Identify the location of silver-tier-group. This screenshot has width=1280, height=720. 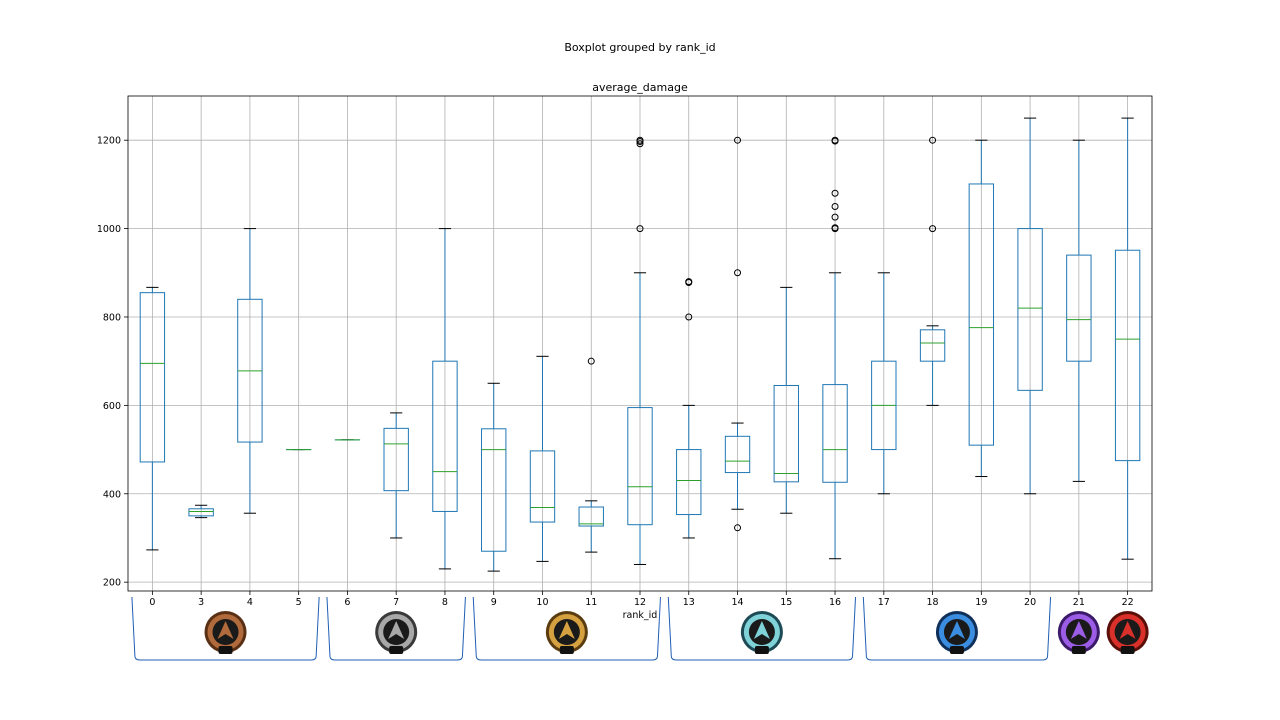
(396, 628).